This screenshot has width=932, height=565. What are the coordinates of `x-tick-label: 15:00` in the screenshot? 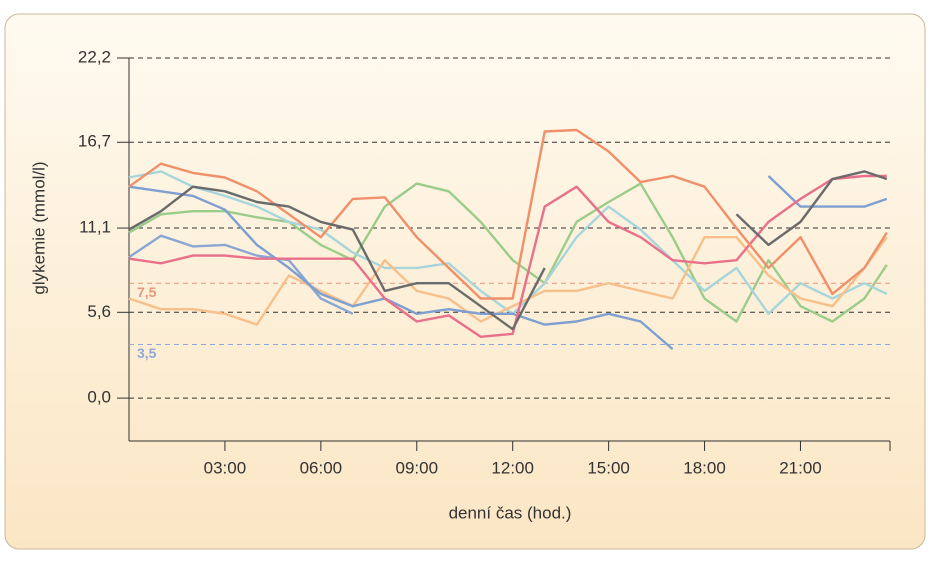 It's located at (608, 467).